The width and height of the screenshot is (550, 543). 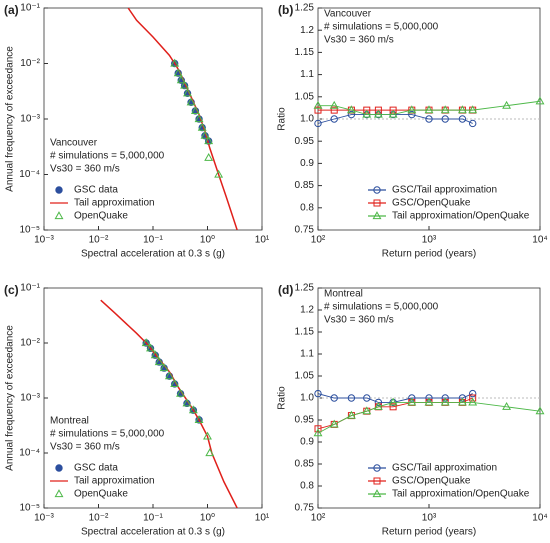 I want to click on y-tick-label: 10⁻⁵, so click(x=29, y=508).